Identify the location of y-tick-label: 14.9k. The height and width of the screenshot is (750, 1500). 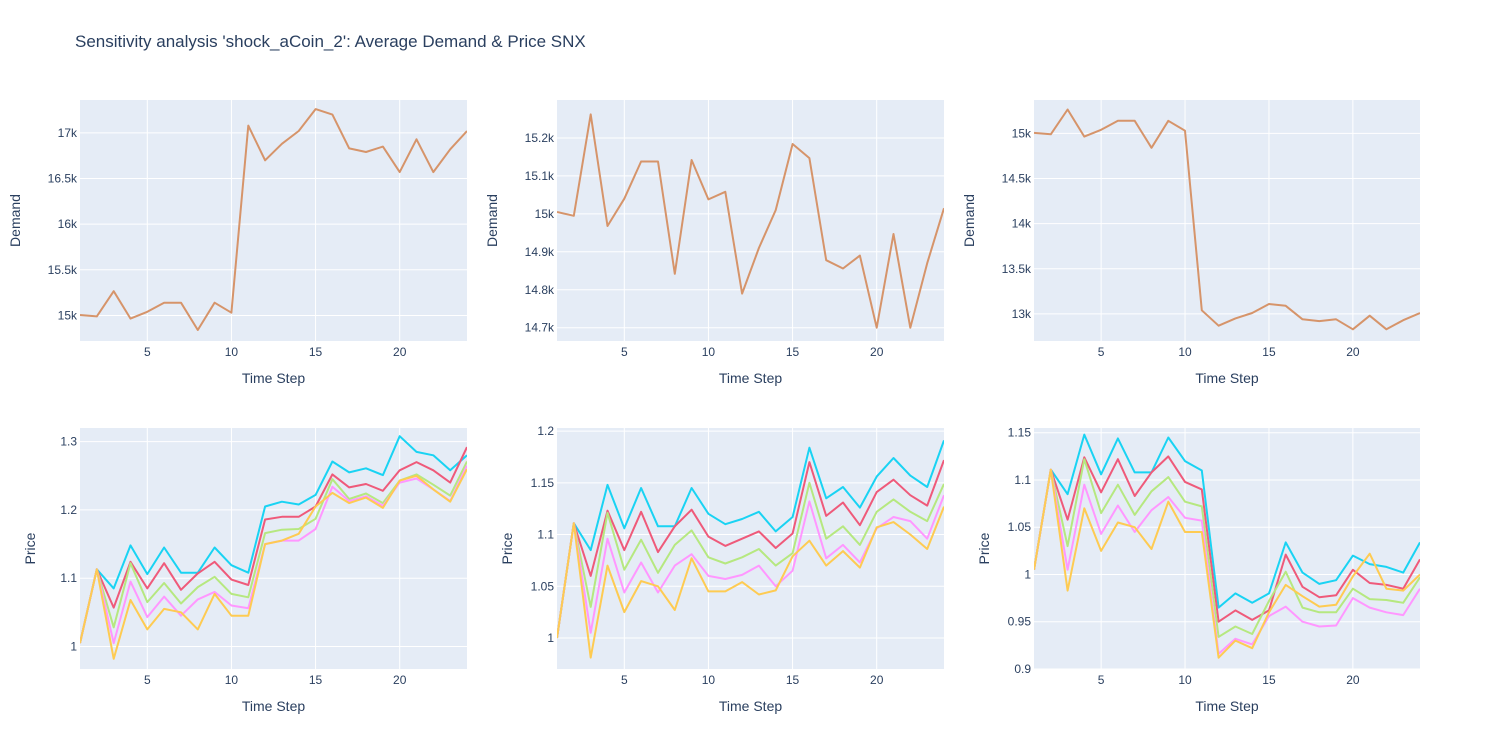
(540, 252).